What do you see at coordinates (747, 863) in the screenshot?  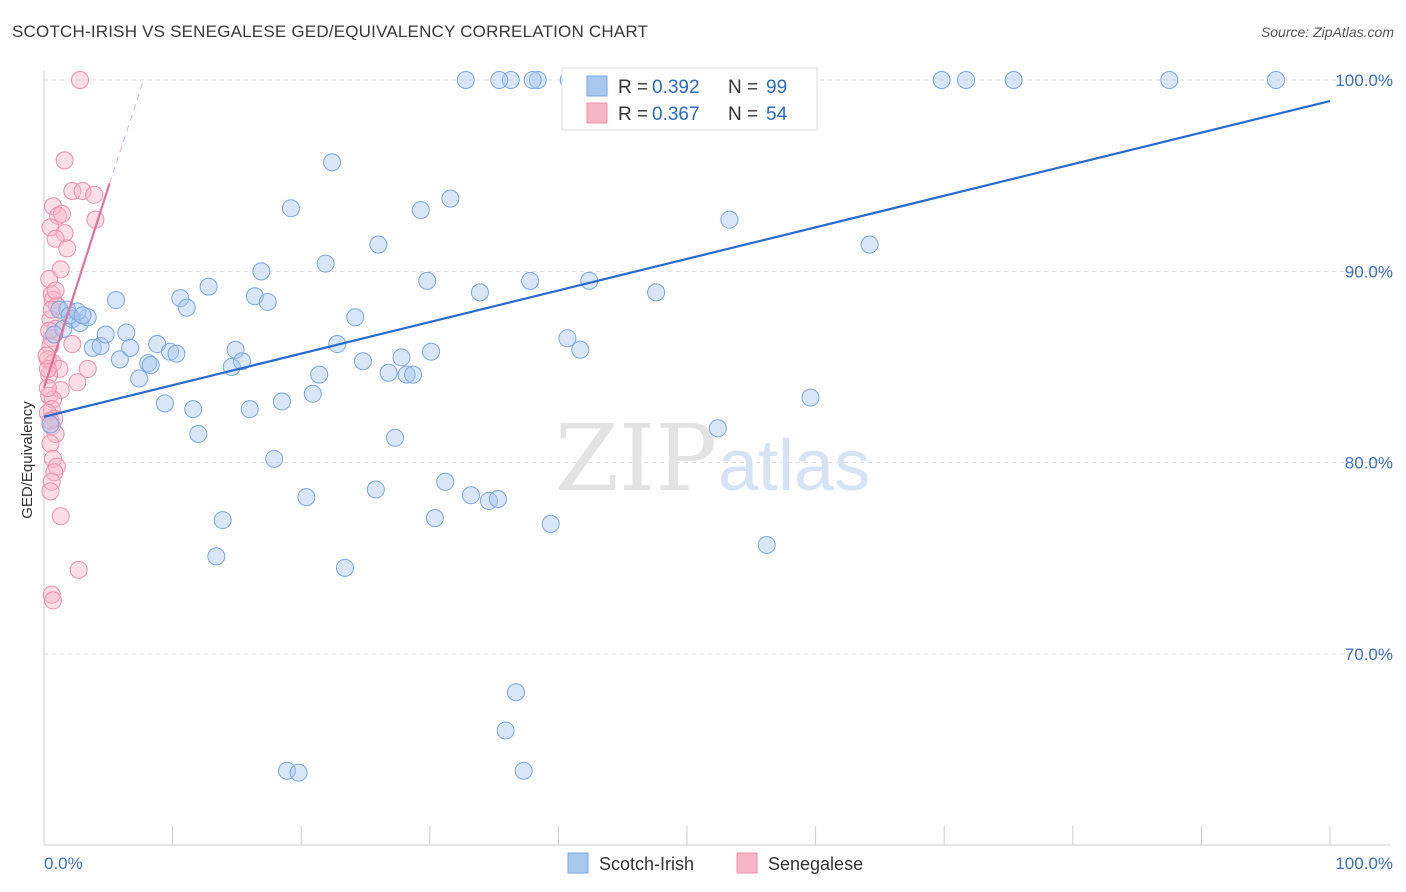 I see `bottom-legend-swatch-senegalese` at bounding box center [747, 863].